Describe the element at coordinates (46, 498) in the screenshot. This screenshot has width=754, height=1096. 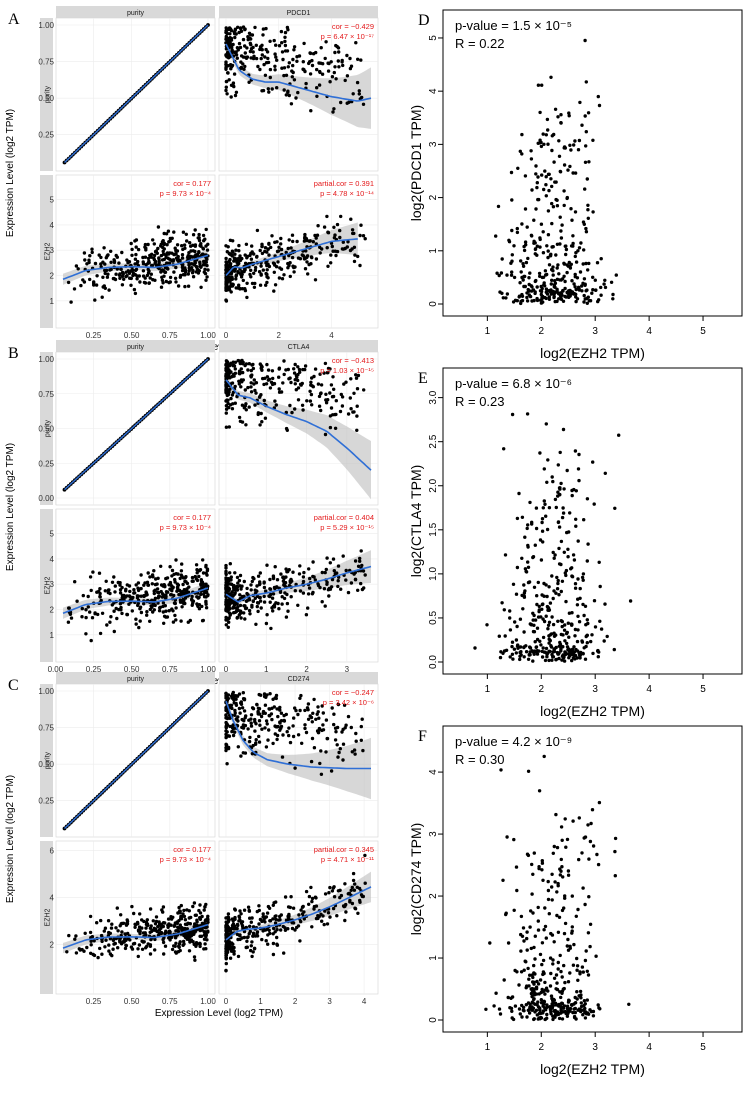
I see `y-tick-label: 0.00` at that location.